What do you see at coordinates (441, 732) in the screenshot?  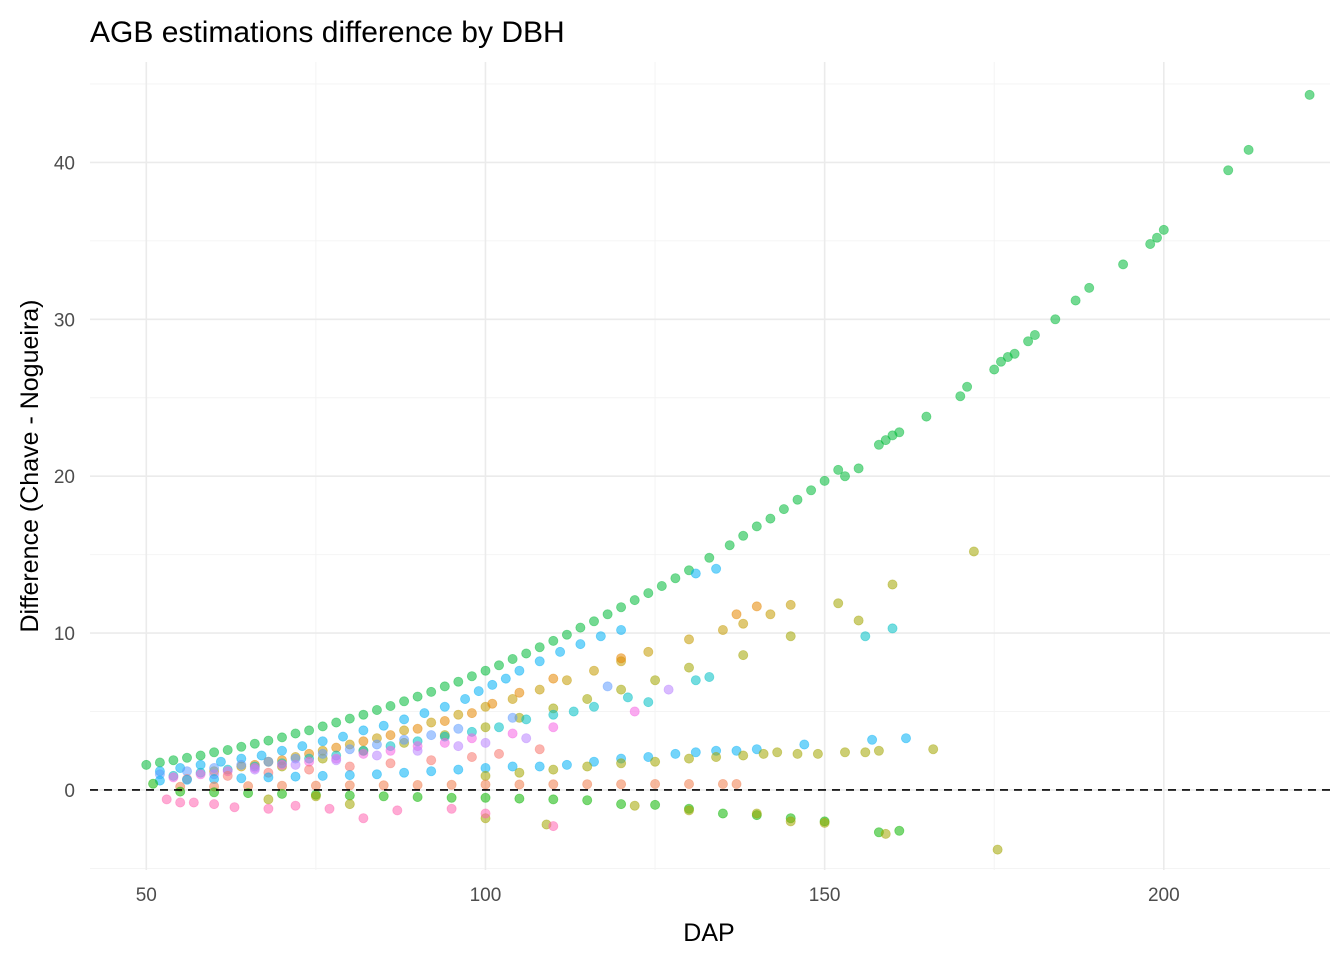 I see `series-group-violet` at bounding box center [441, 732].